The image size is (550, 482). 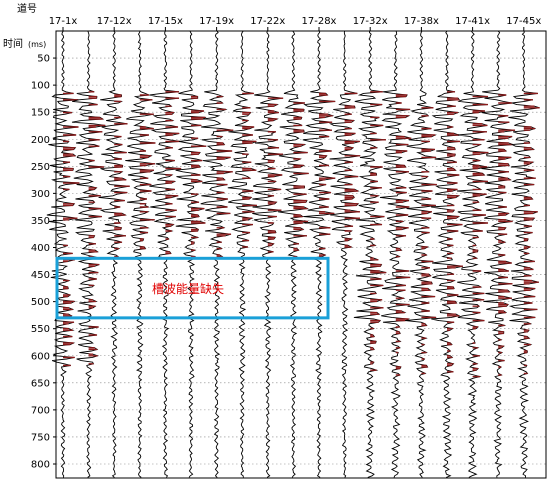 What do you see at coordinates (40, 356) in the screenshot?
I see `y-tick-label-600: 600` at bounding box center [40, 356].